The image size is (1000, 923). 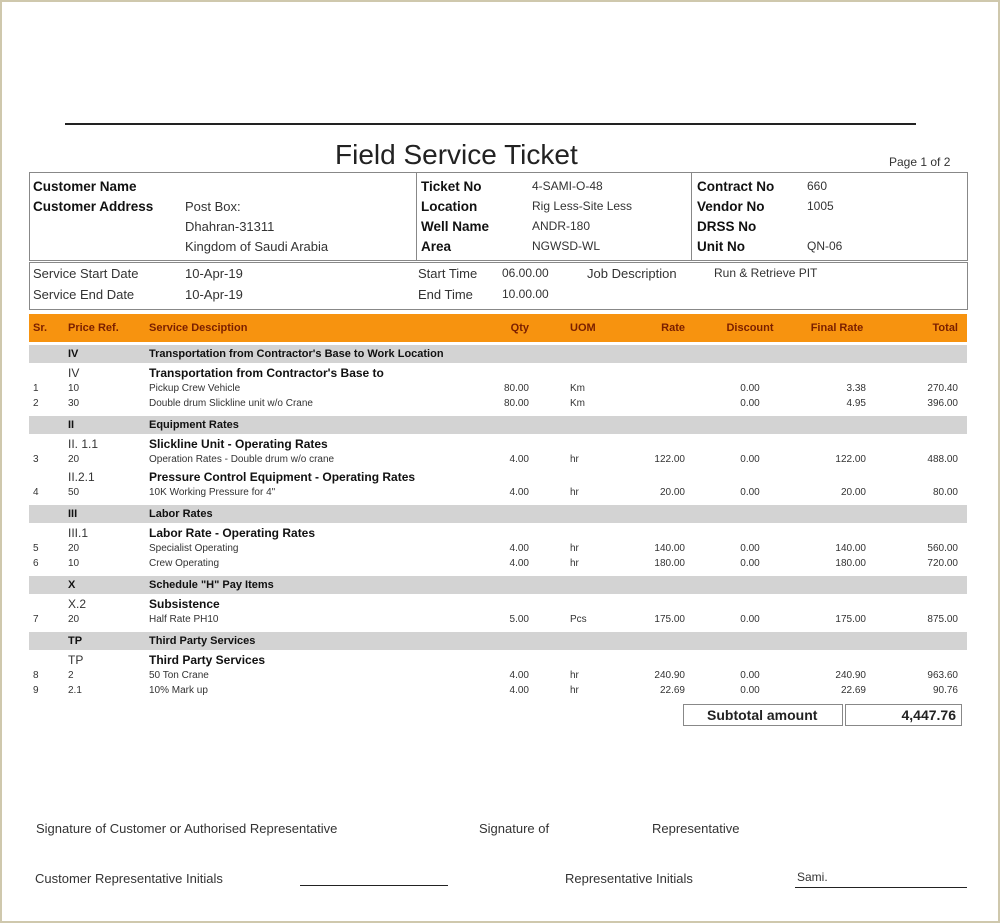 I want to click on table-header-bar, so click(x=498, y=328).